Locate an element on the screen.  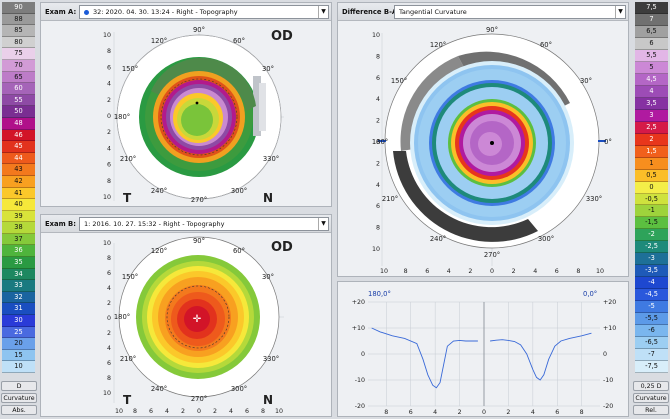
relative-unit-button: 0,25 D is located at coordinates (651, 386).